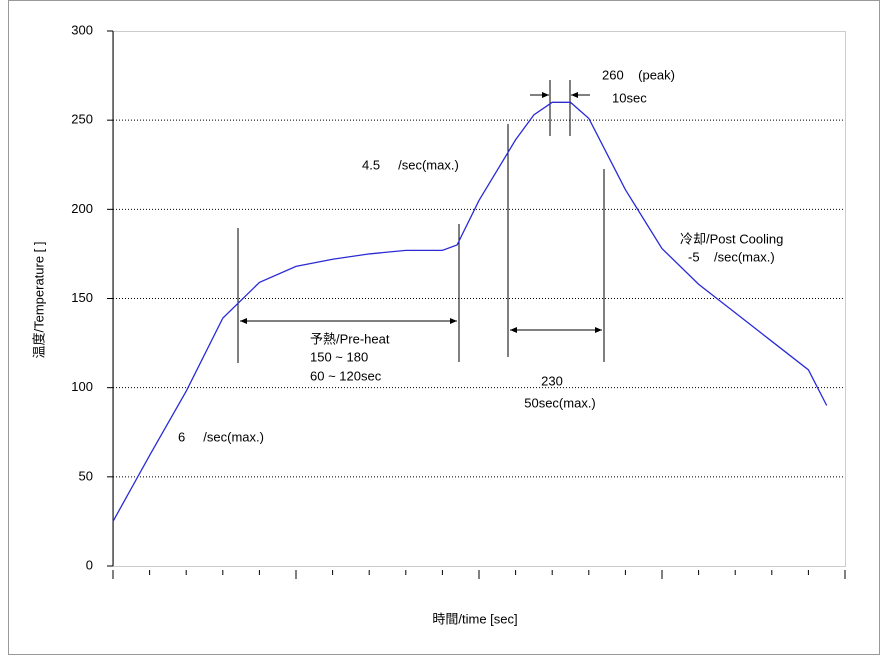 The height and width of the screenshot is (661, 888). Describe the element at coordinates (731, 238) in the screenshot. I see `annotation: 冷却/Post Cooling` at that location.